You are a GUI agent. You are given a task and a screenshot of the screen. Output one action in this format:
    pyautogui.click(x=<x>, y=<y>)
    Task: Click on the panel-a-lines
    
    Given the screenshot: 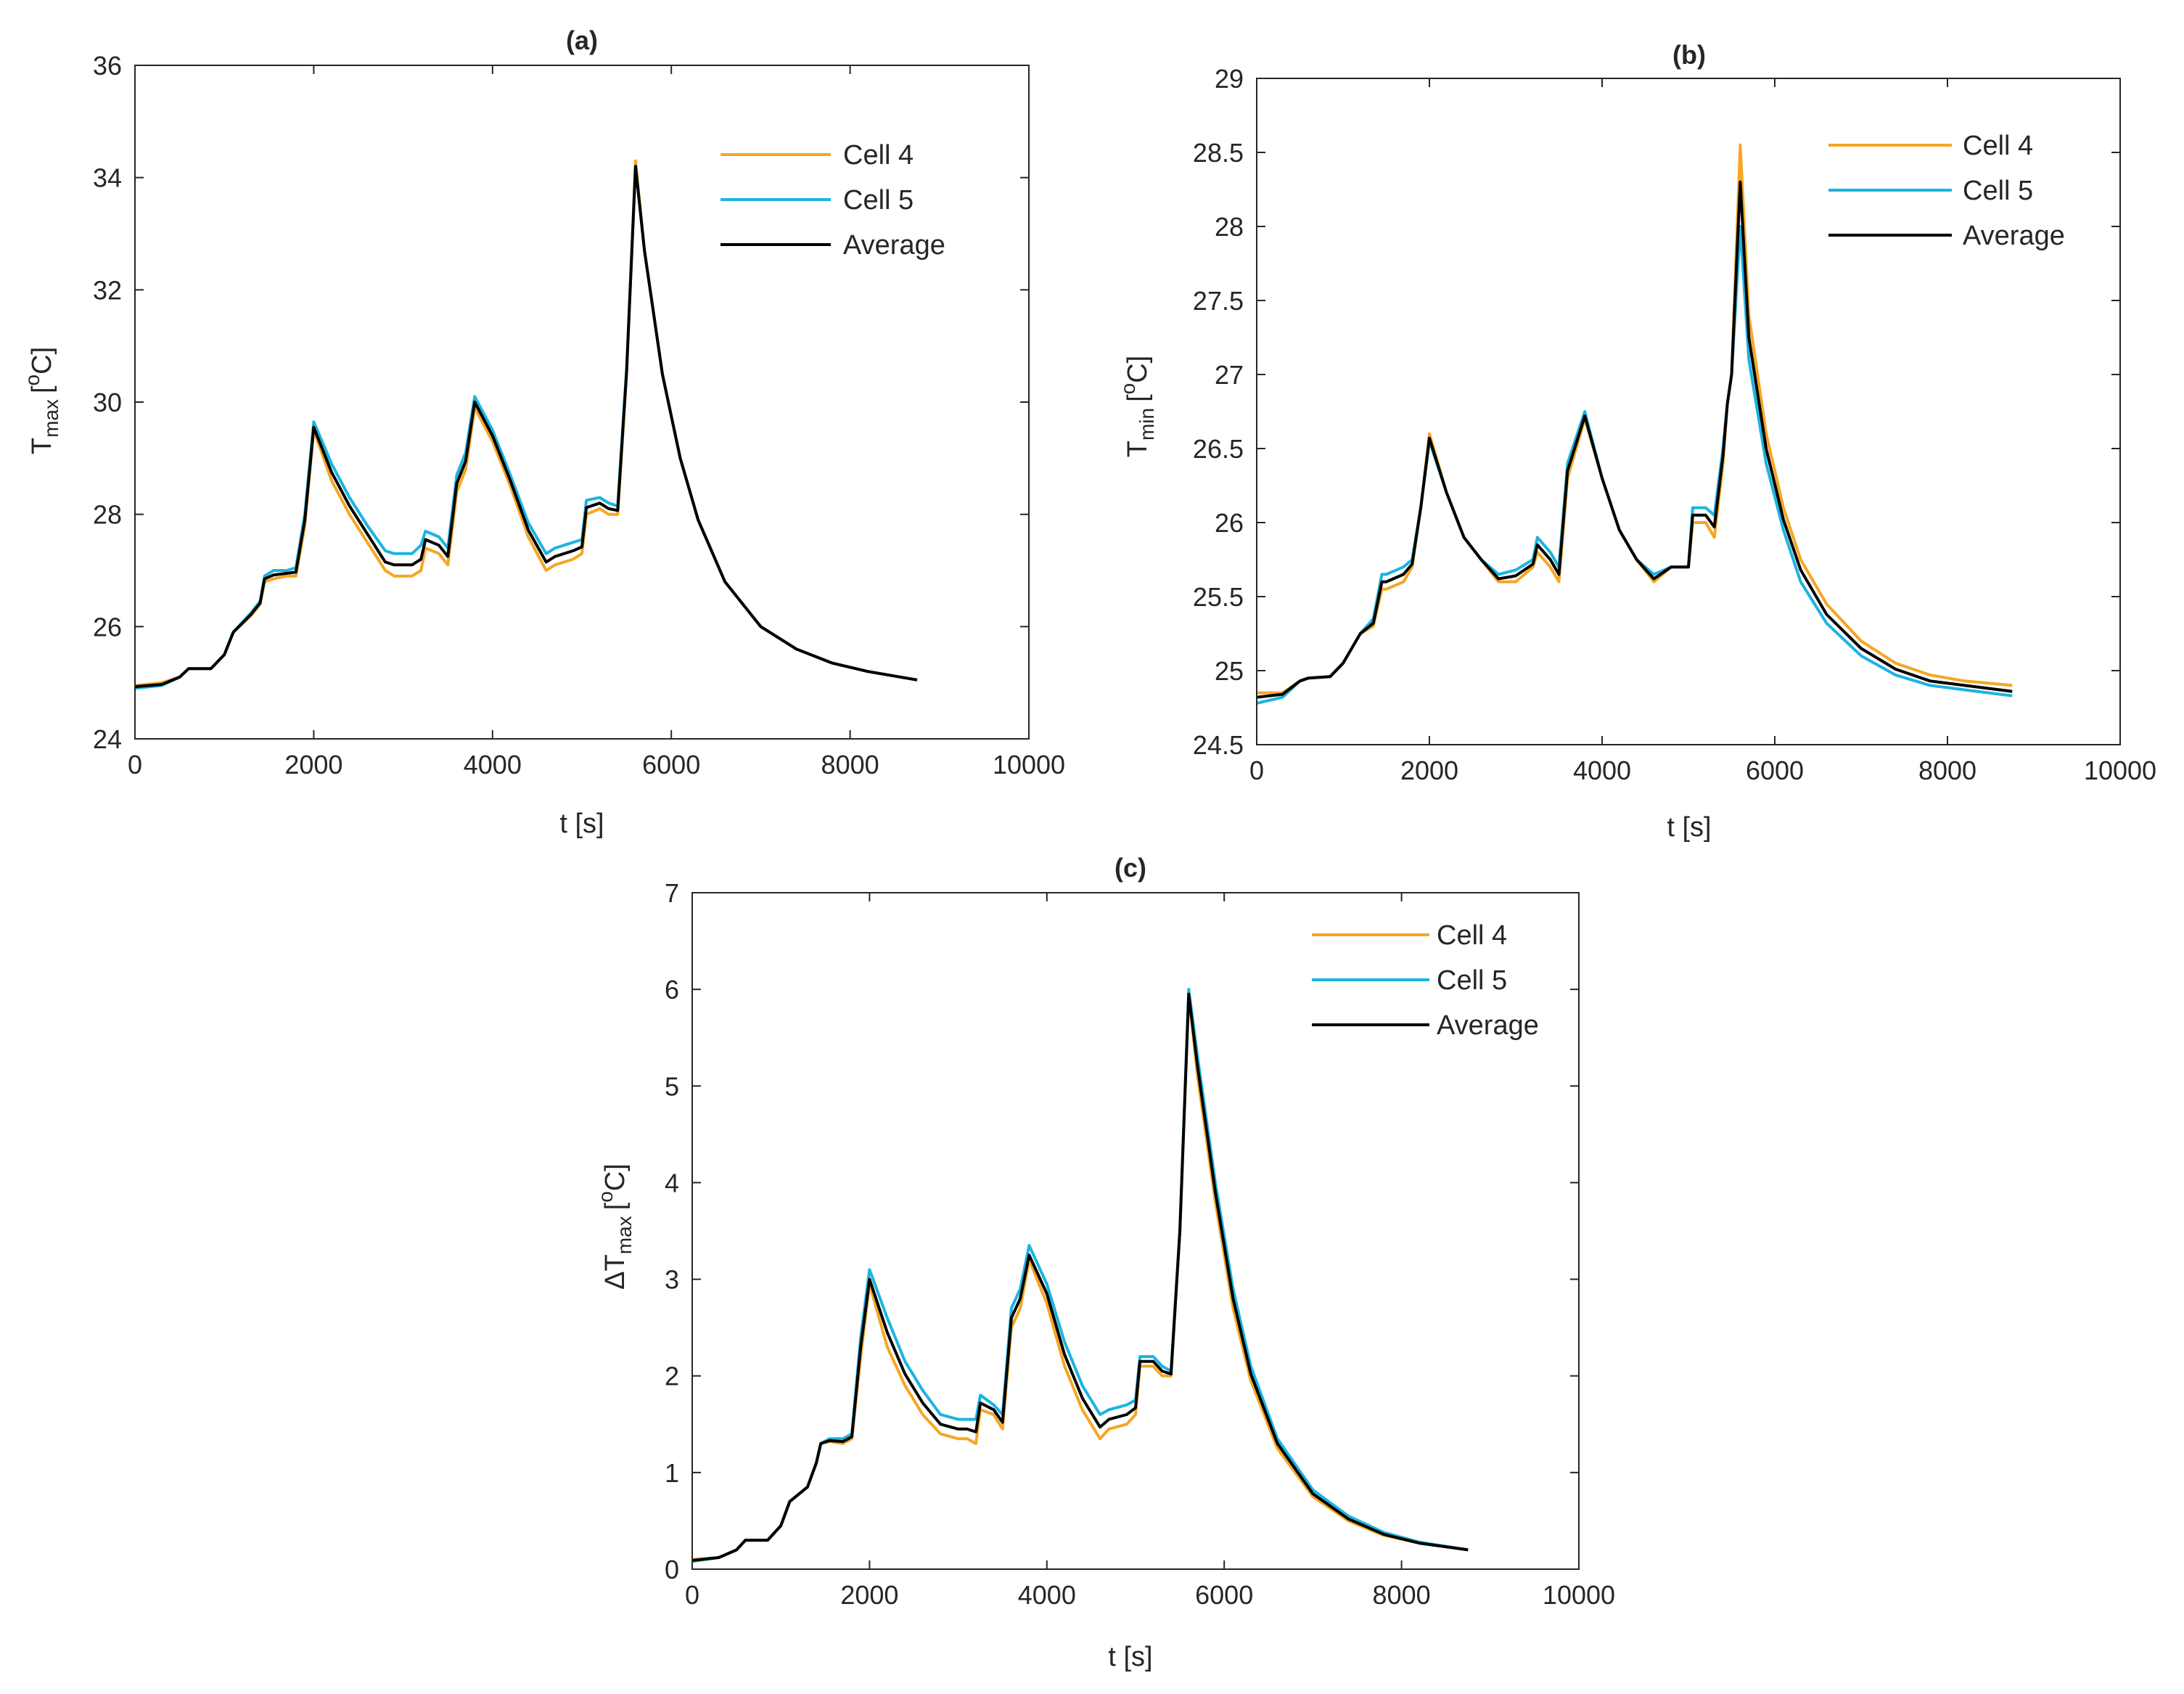 What is the action you would take?
    pyautogui.click(x=526, y=425)
    